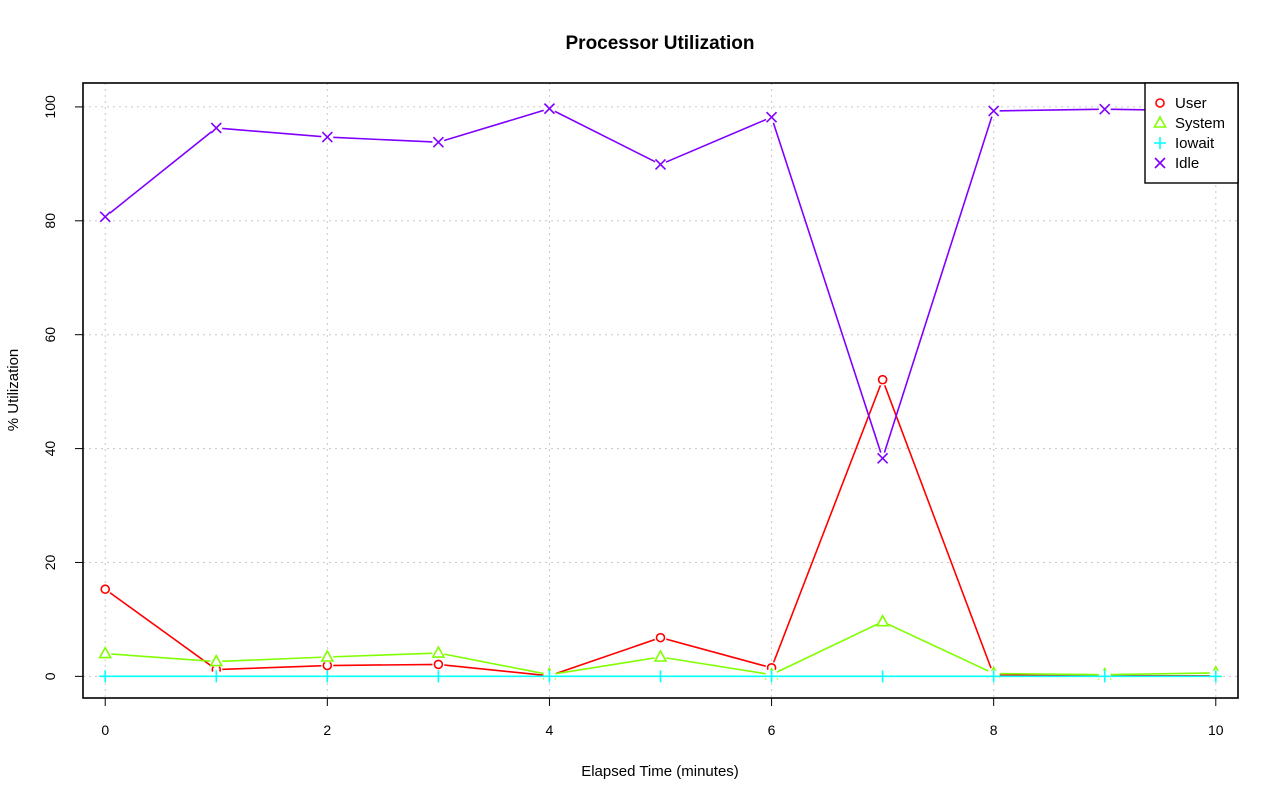 This screenshot has width=1280, height=801. I want to click on y-axis-label: % Utilization, so click(13, 390).